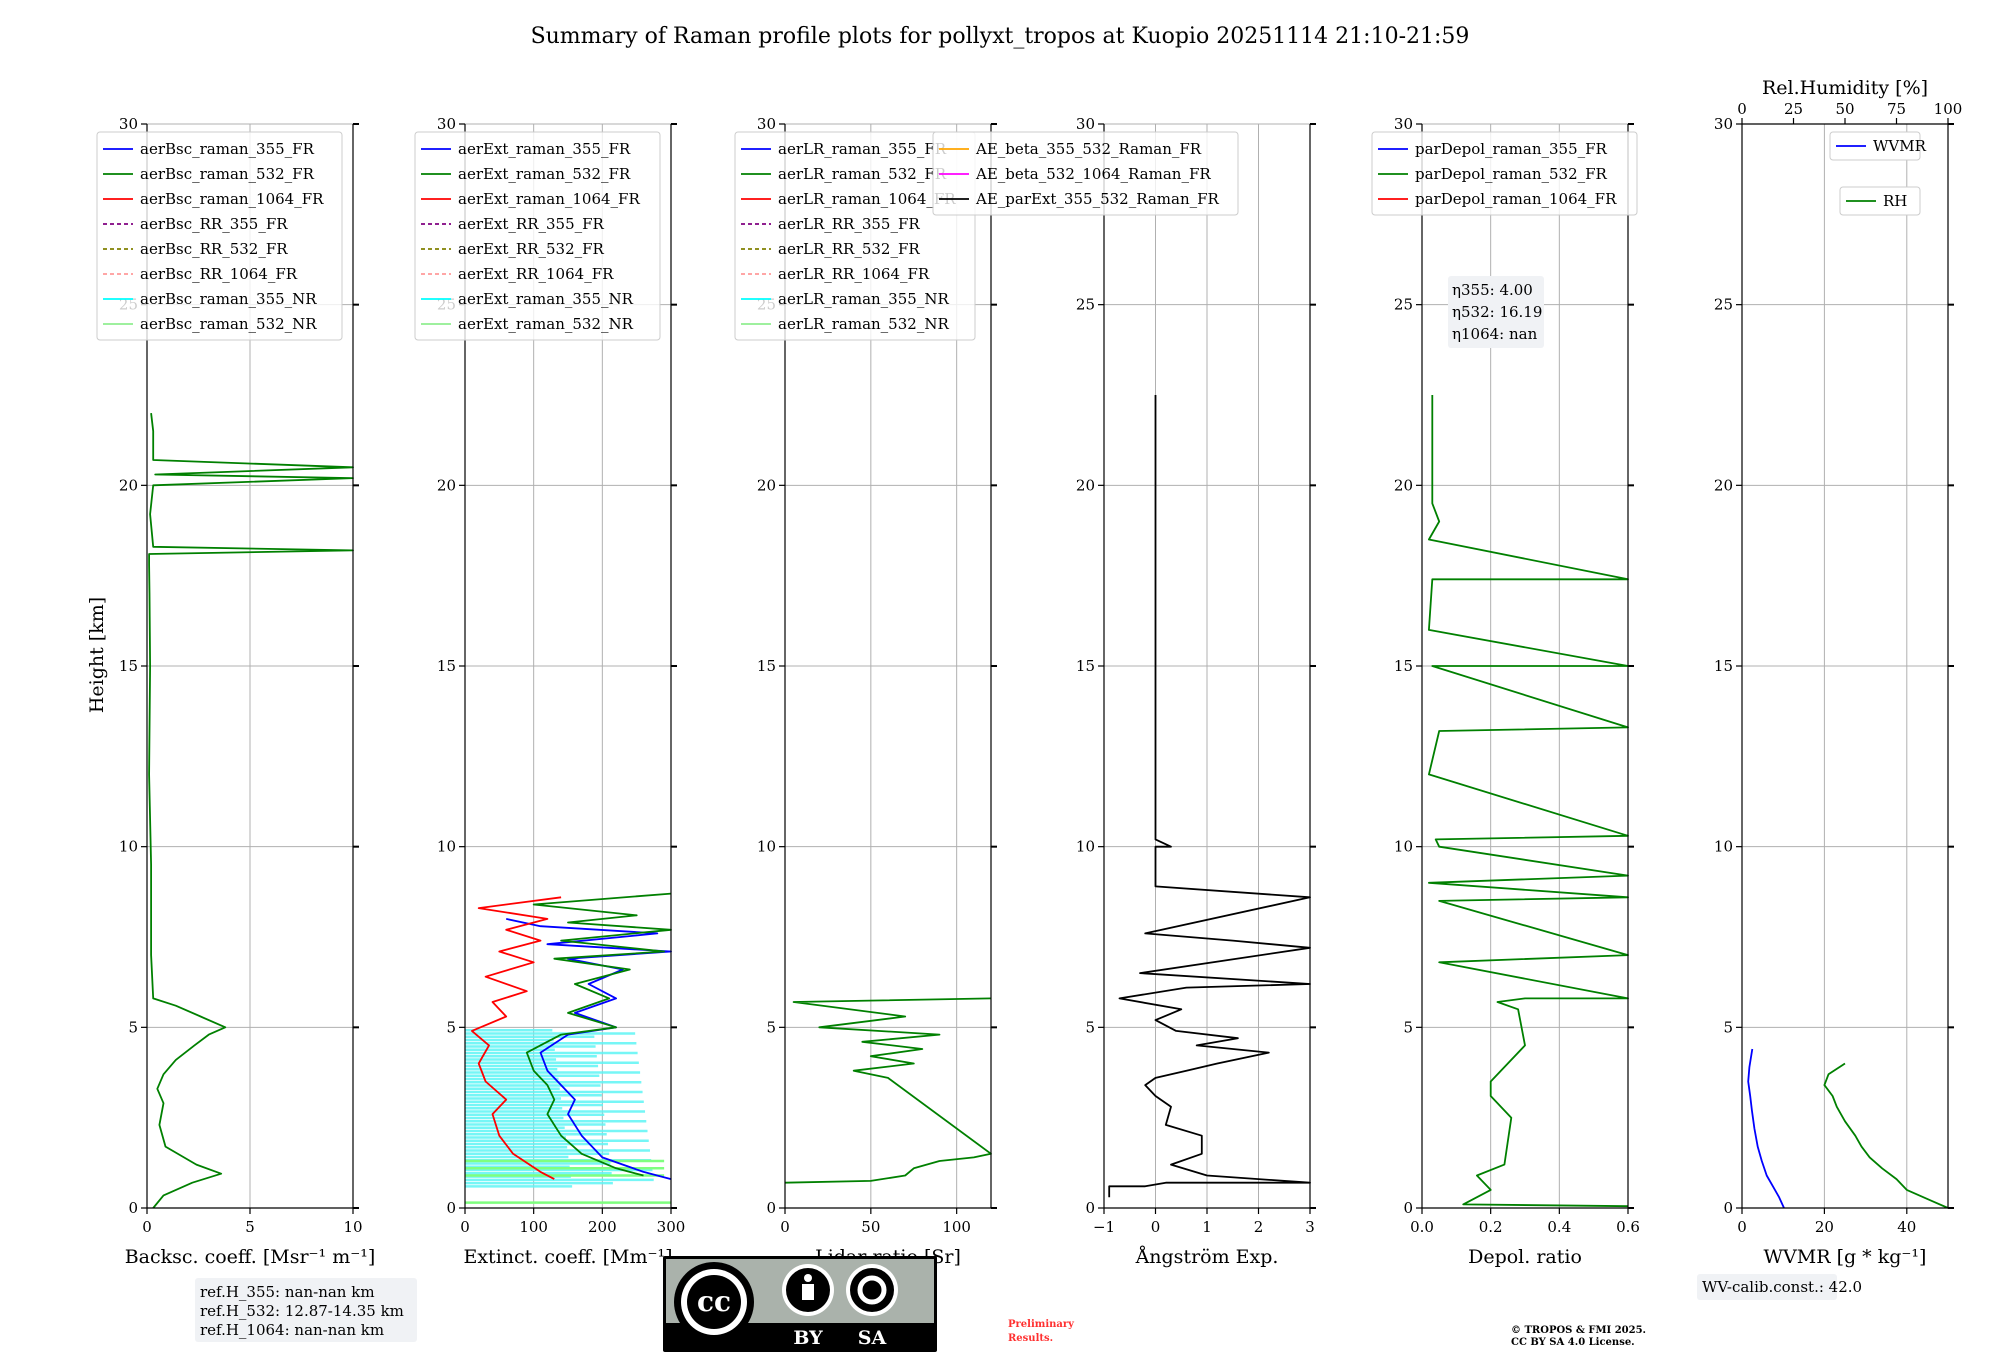 The width and height of the screenshot is (2000, 1360). What do you see at coordinates (546, 324) in the screenshot?
I see `legend-label: aerExt_raman_532_NR` at bounding box center [546, 324].